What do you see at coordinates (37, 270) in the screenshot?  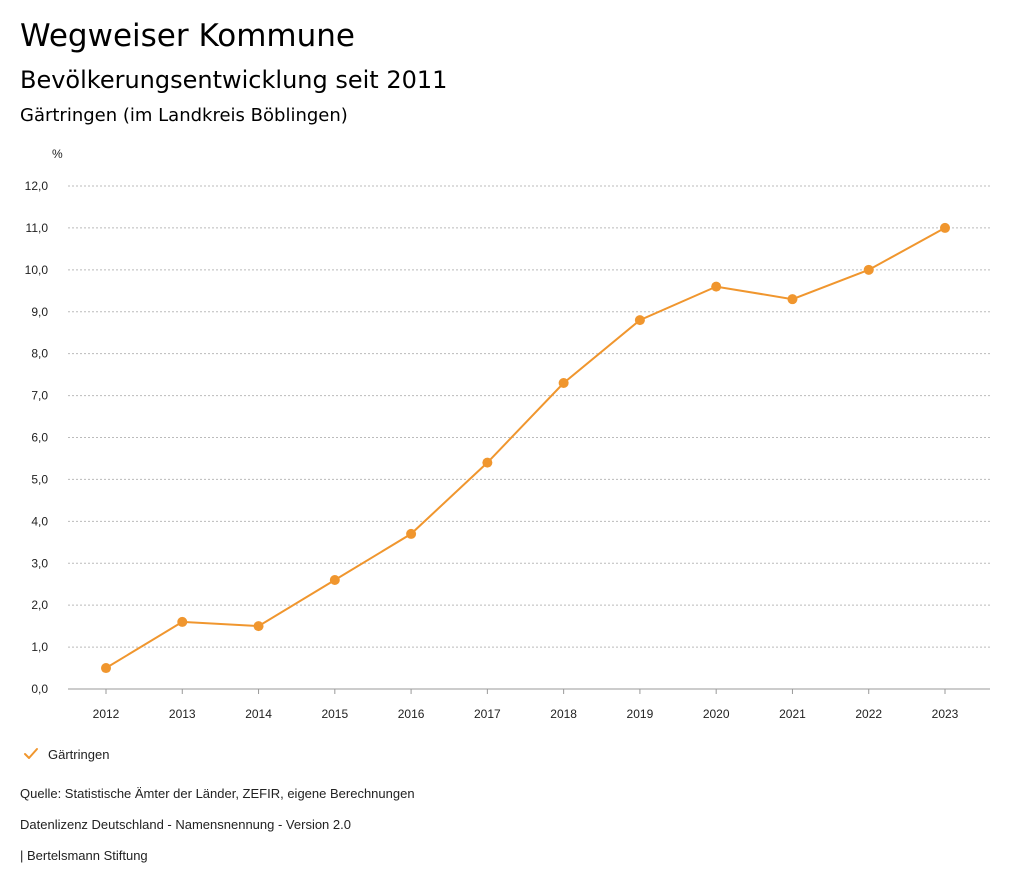 I see `y-tick-label: 10,0` at bounding box center [37, 270].